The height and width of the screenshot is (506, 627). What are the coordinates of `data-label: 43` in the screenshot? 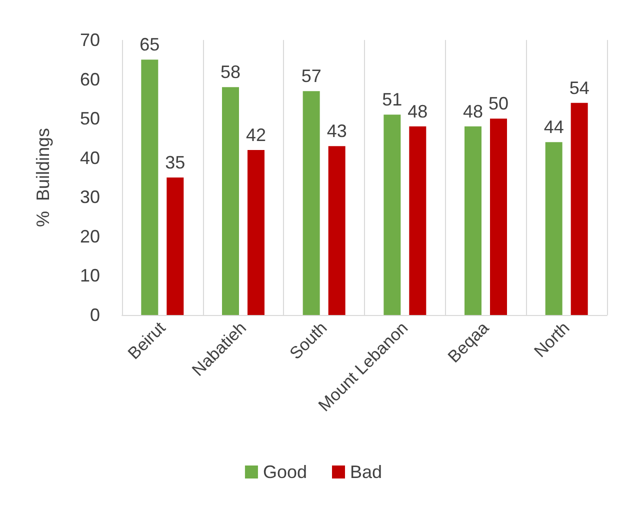 It's located at (336, 131).